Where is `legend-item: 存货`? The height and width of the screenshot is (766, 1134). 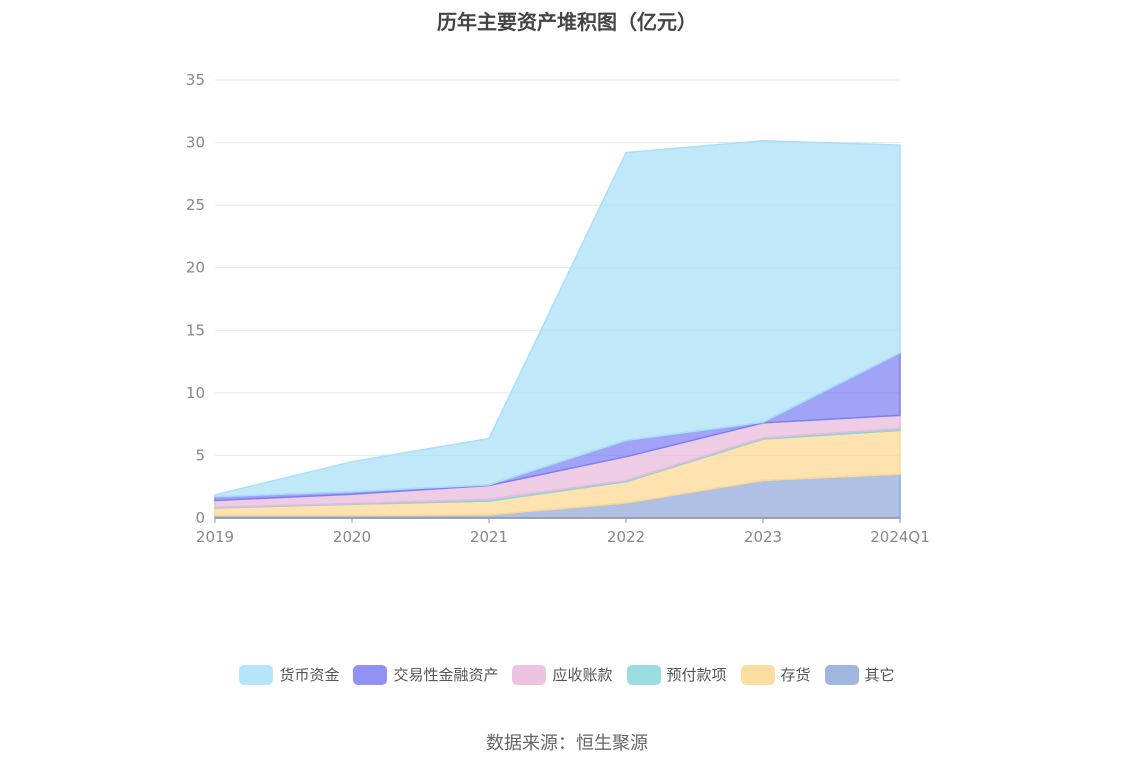
legend-item: 存货 is located at coordinates (775, 674).